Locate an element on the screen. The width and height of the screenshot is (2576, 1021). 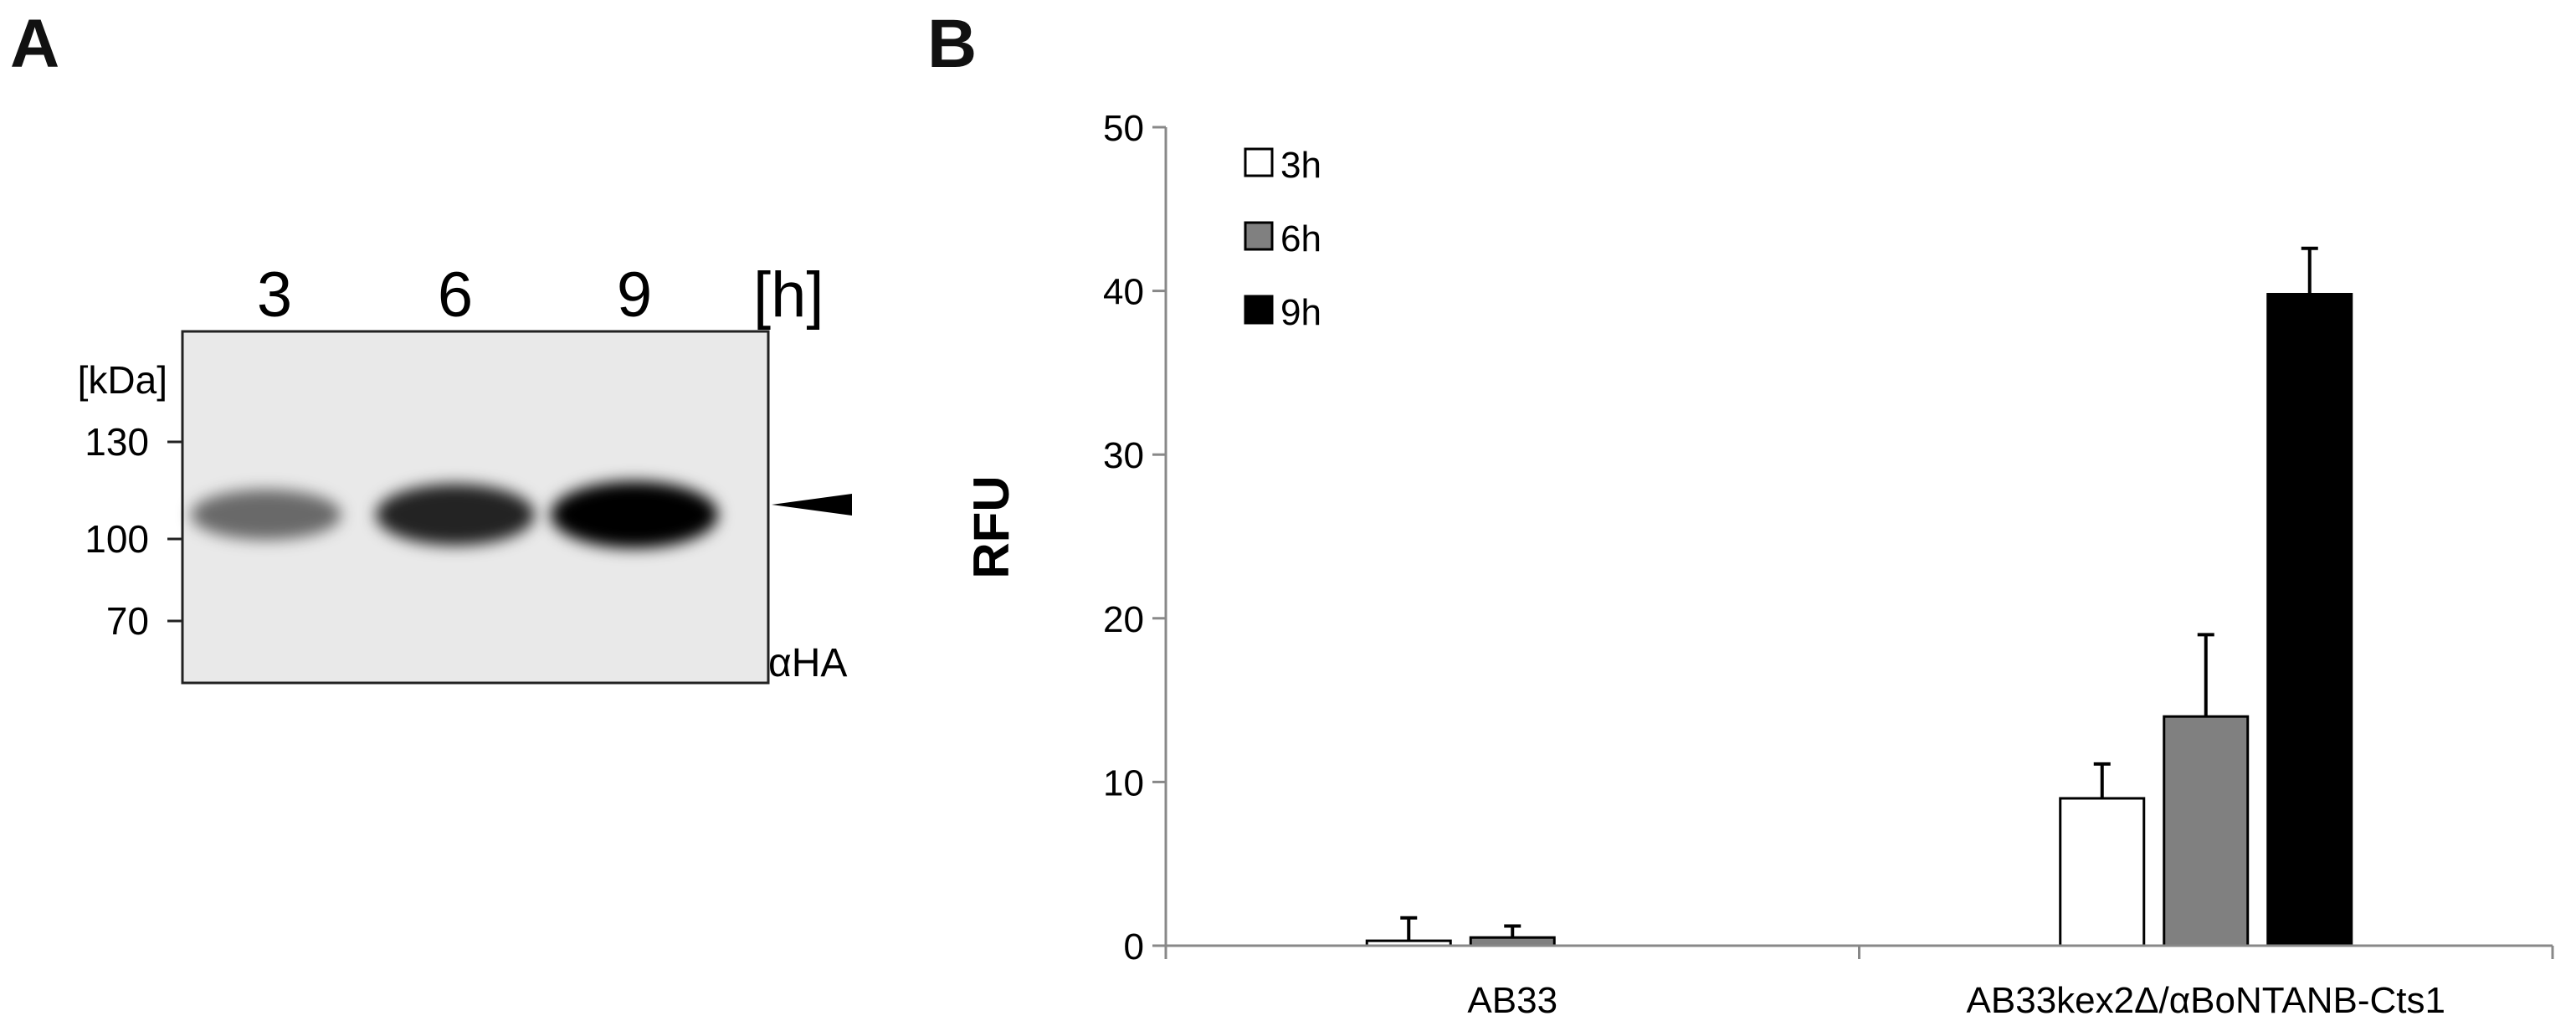
y-tick-label: 20 is located at coordinates (1123, 619).